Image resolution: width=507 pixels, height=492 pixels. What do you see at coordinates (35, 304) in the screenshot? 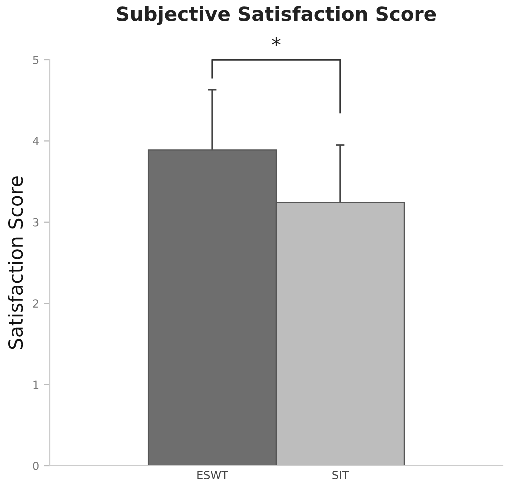
I see `y-tick-label: 2` at bounding box center [35, 304].